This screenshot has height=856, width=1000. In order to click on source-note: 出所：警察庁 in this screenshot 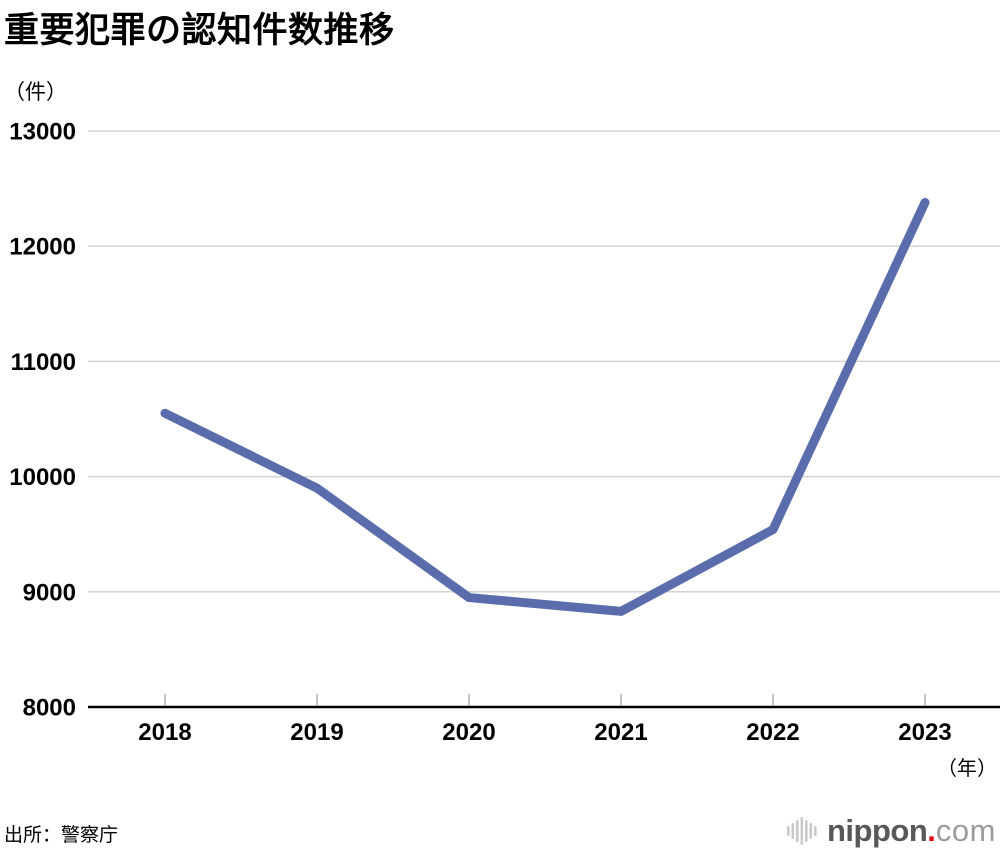, I will do `click(61, 835)`.